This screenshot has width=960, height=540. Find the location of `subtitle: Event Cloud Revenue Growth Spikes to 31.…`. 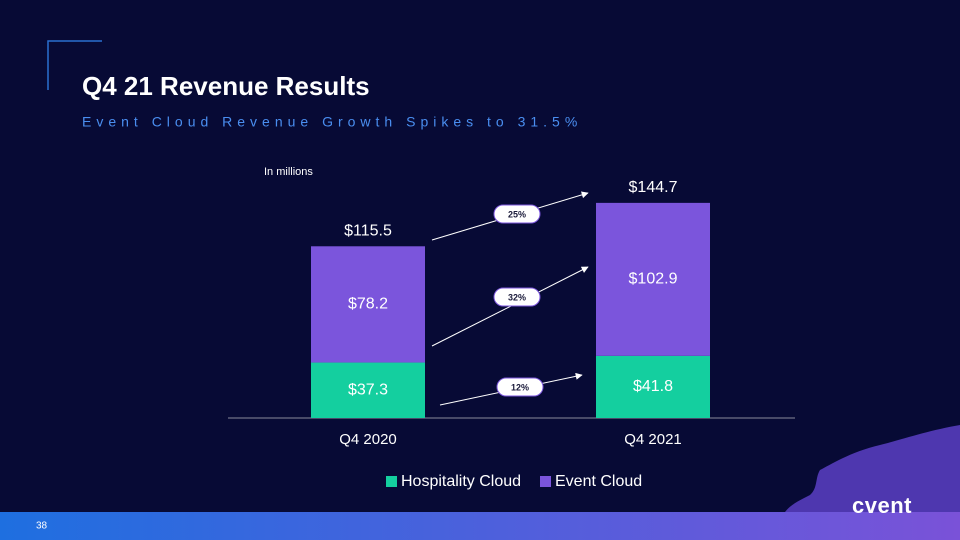

subtitle: Event Cloud Revenue Growth Spikes to 31.… is located at coordinates (332, 122).